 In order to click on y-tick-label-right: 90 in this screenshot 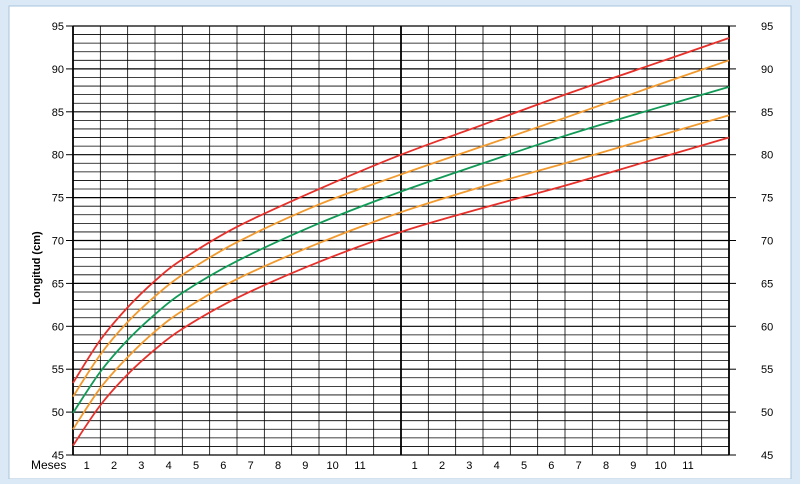, I will do `click(767, 70)`.